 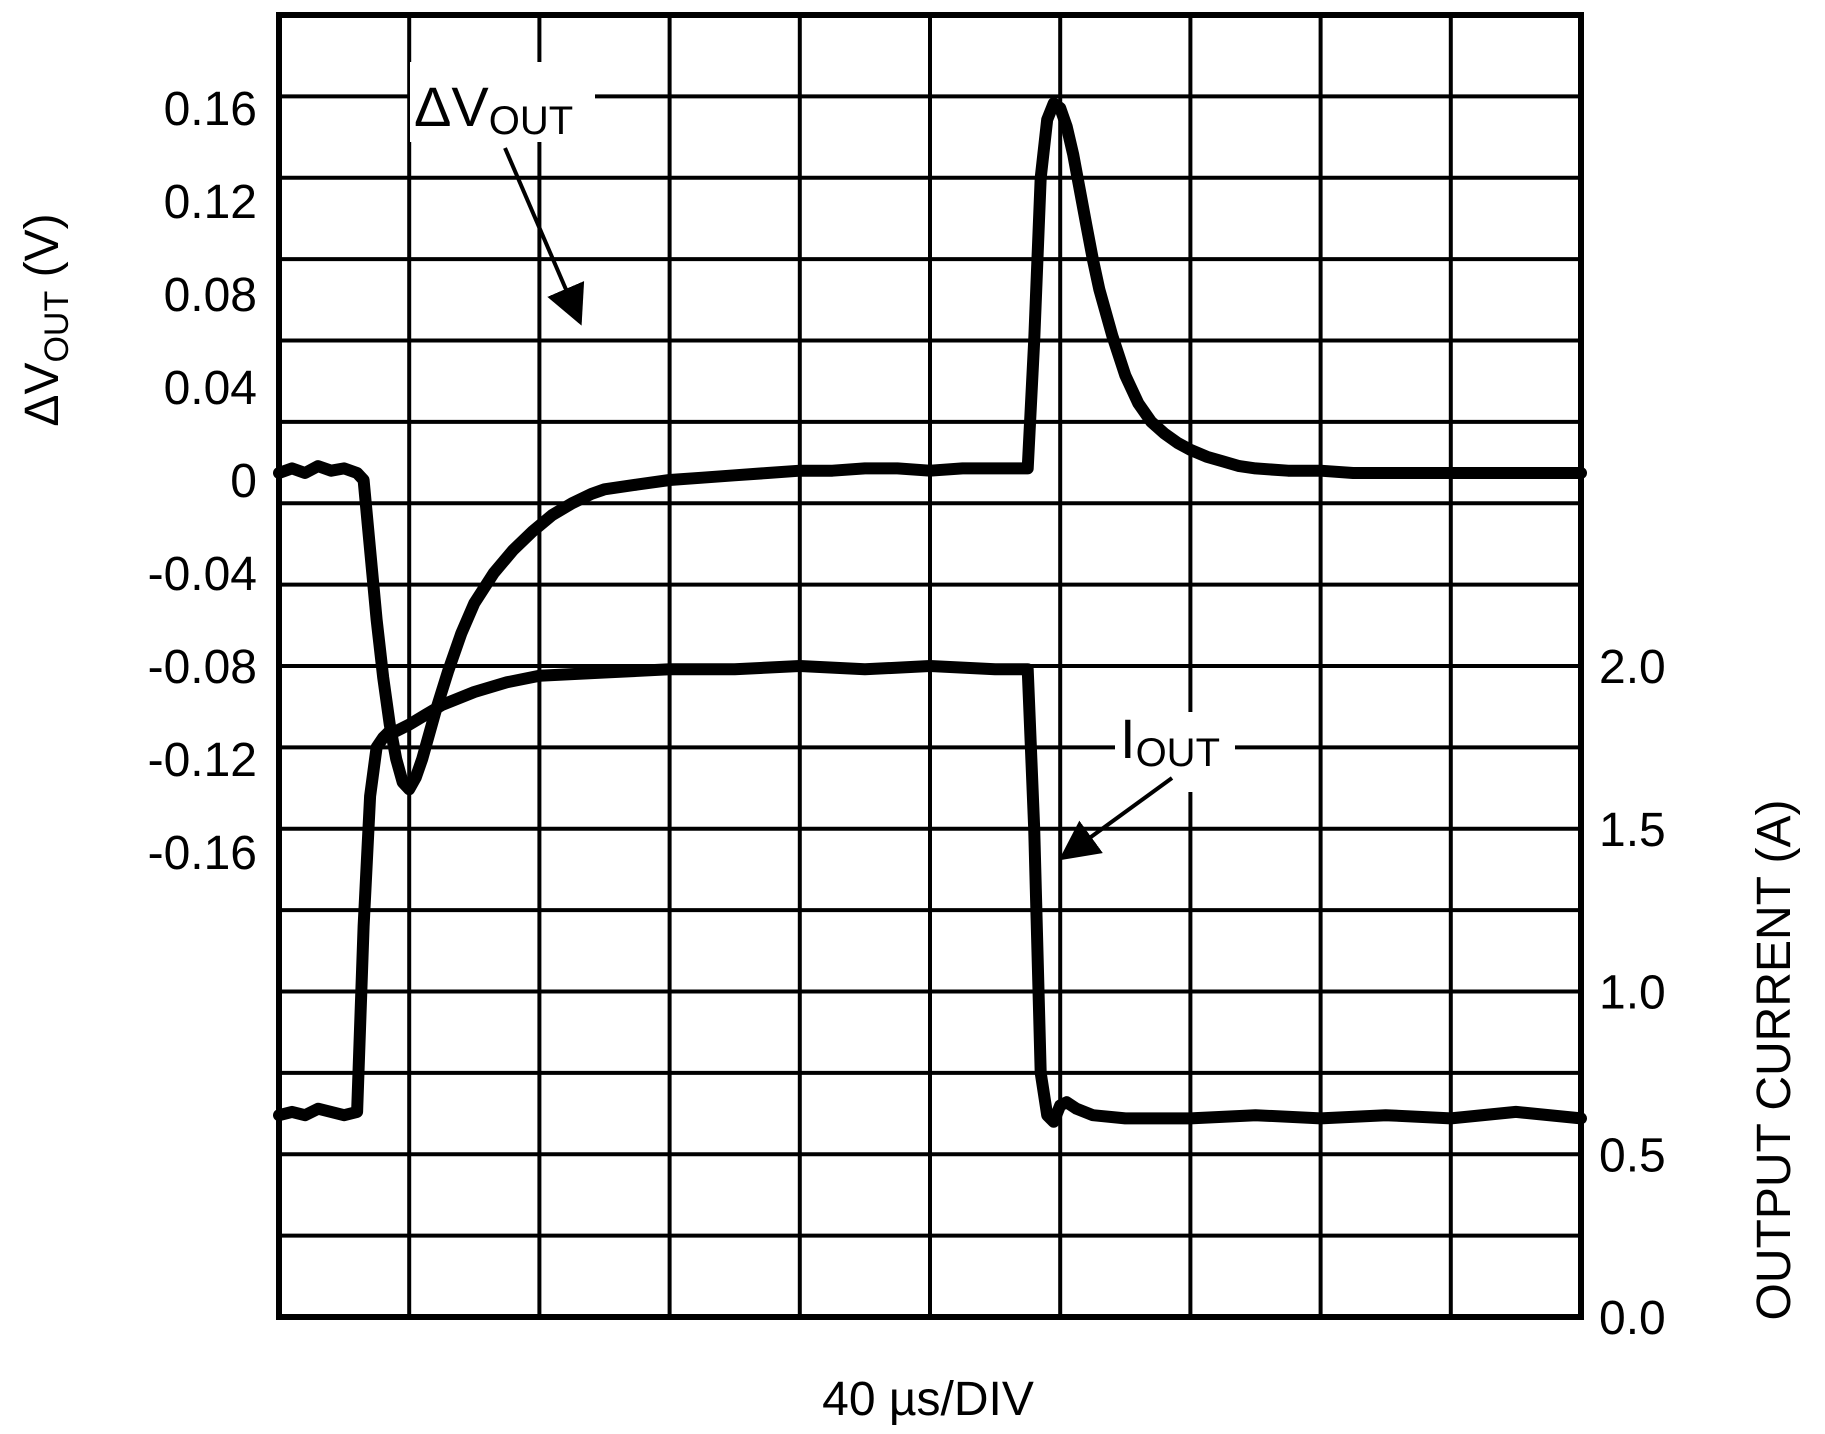 I want to click on vout-annotation-arrow, so click(x=544, y=236).